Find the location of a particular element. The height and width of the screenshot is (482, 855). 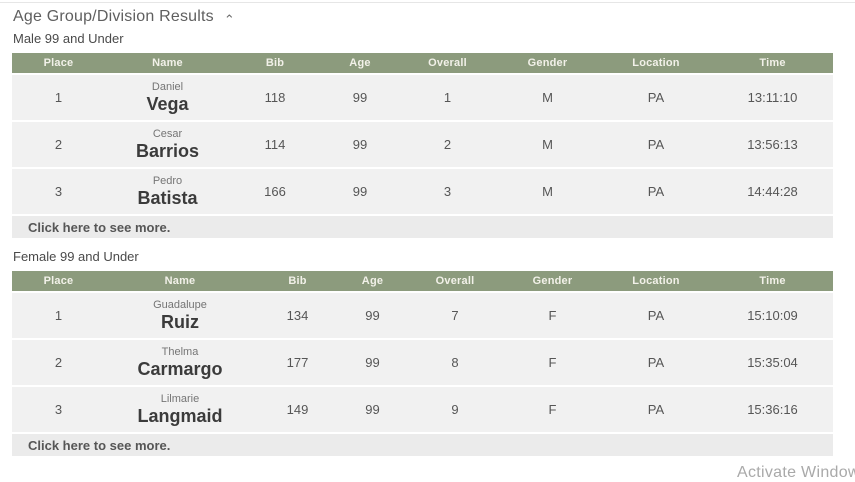

cell-bib: 114 is located at coordinates (275, 144).